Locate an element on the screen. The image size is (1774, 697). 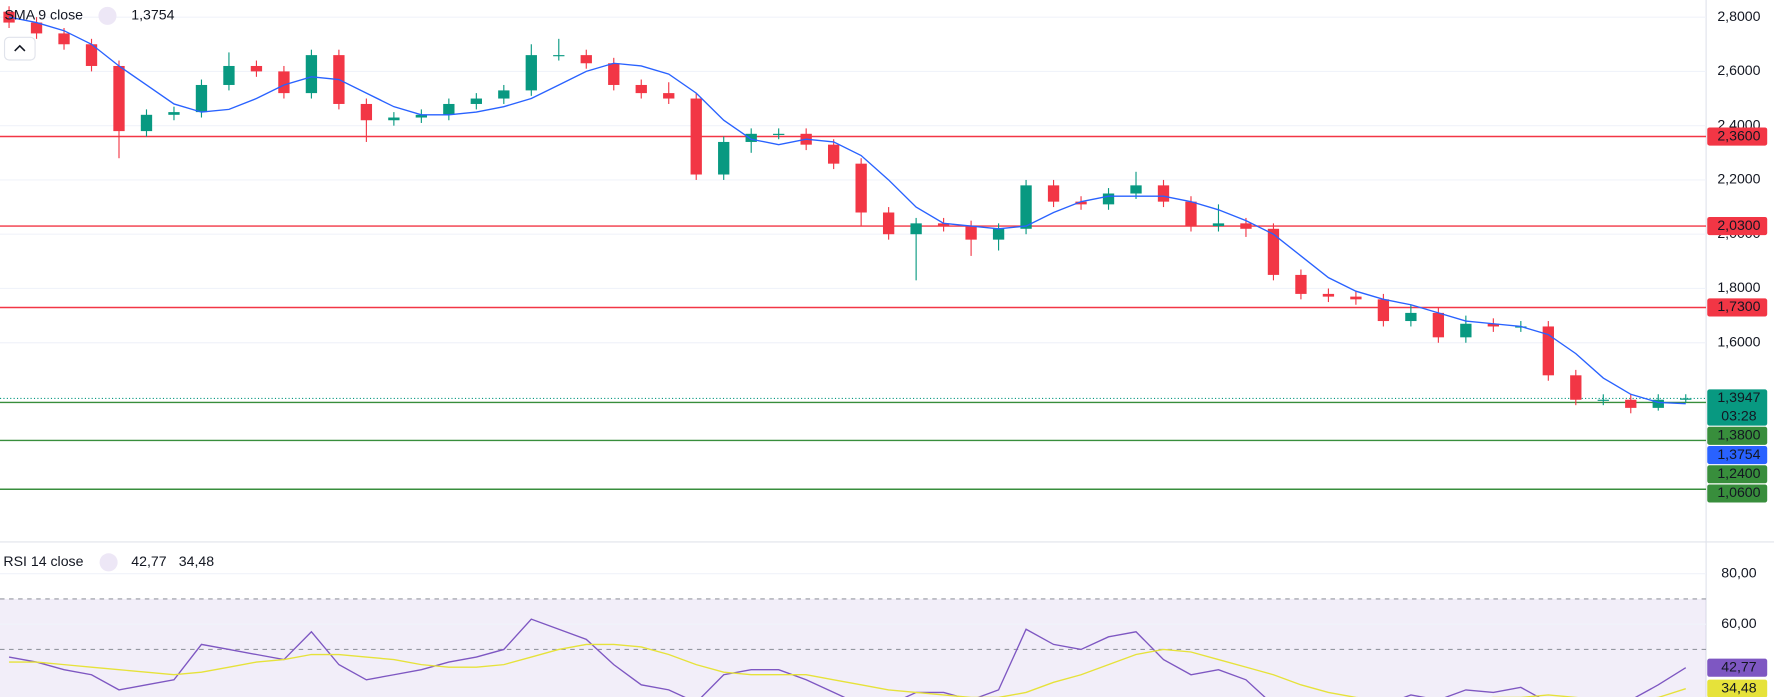
rsi-legend: RSI 14 close 42,77 34,48 is located at coordinates (108, 562).